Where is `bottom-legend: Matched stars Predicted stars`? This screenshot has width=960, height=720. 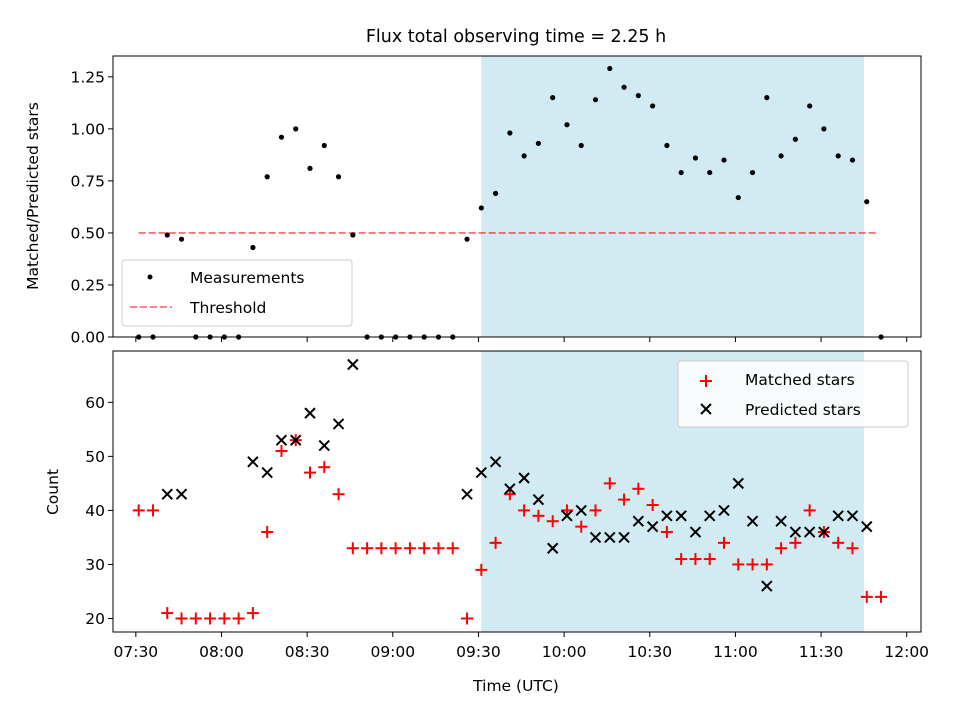 bottom-legend: Matched stars Predicted stars is located at coordinates (793, 394).